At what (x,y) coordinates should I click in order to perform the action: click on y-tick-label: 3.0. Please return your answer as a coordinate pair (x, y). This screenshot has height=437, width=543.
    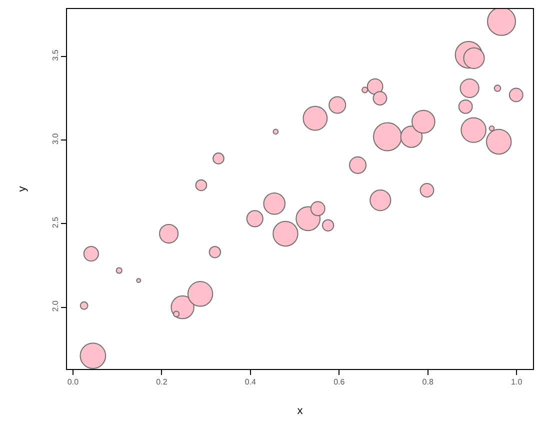
    Looking at the image, I should click on (55, 138).